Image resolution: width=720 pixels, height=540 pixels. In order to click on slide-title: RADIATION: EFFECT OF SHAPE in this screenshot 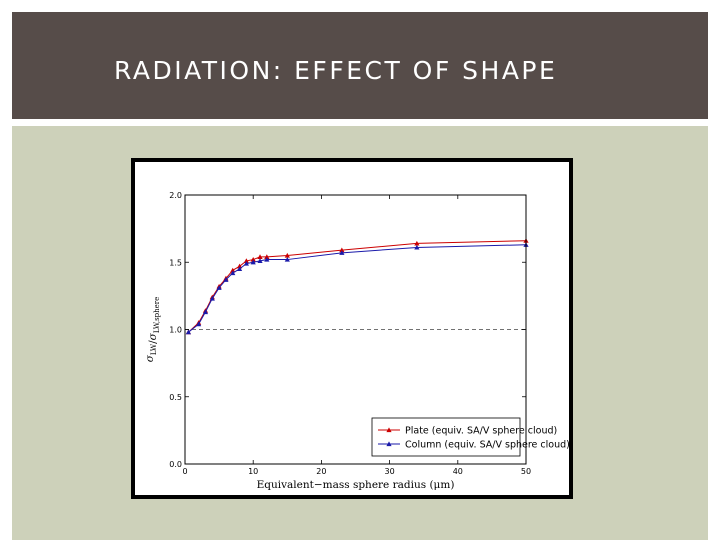, I will do `click(336, 70)`.